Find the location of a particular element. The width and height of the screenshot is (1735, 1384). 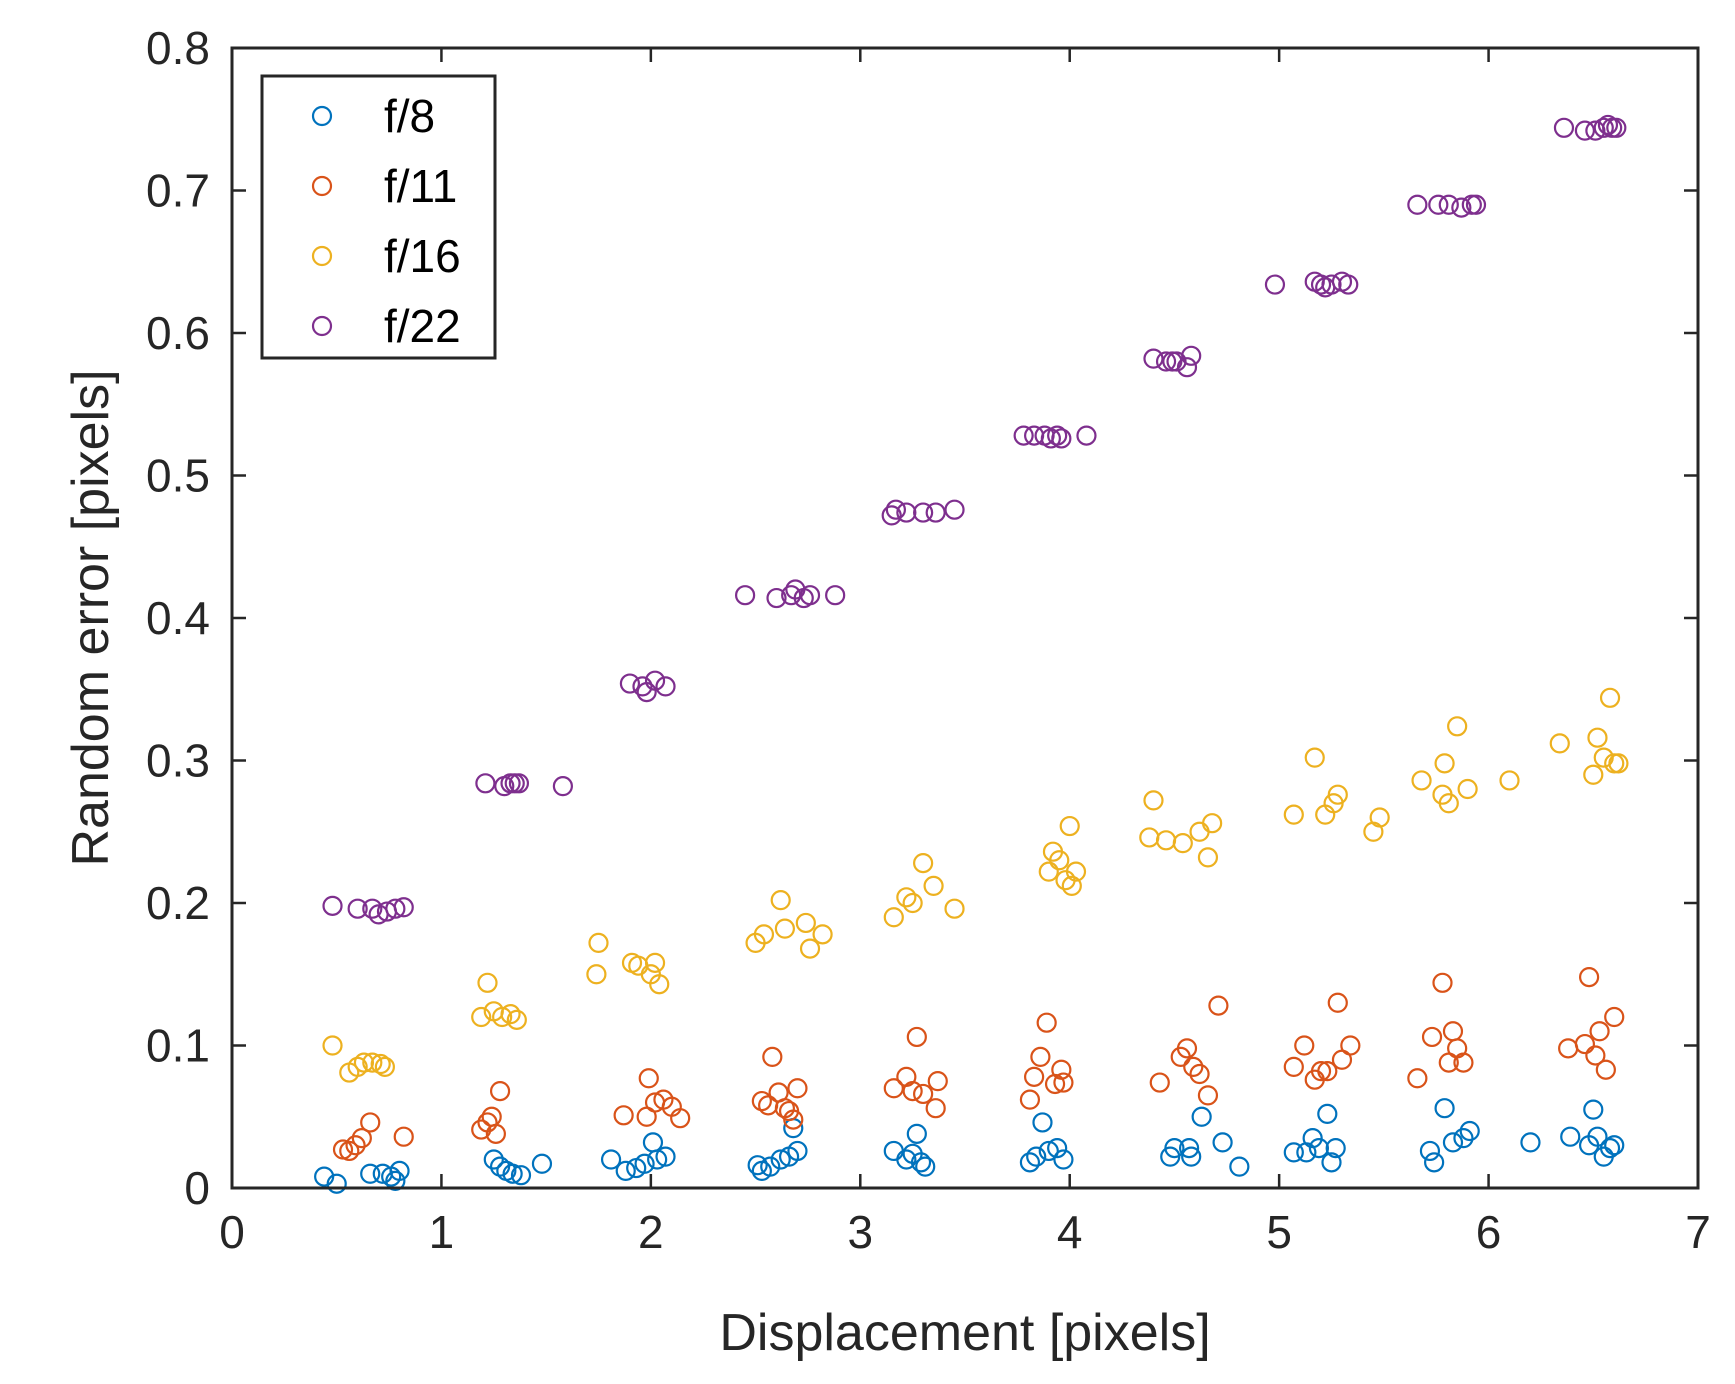

y-axis-label: Random error [pixels] is located at coordinates (91, 617).